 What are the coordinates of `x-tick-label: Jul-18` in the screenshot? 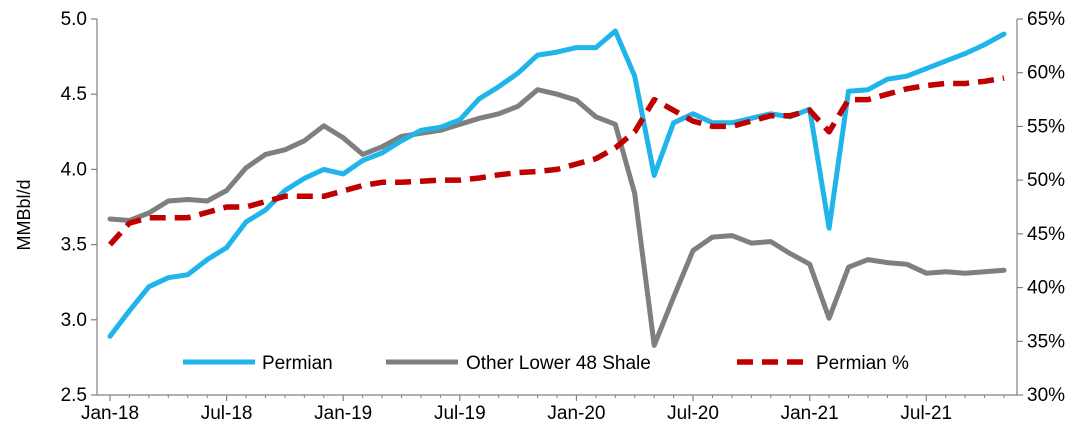 It's located at (227, 413).